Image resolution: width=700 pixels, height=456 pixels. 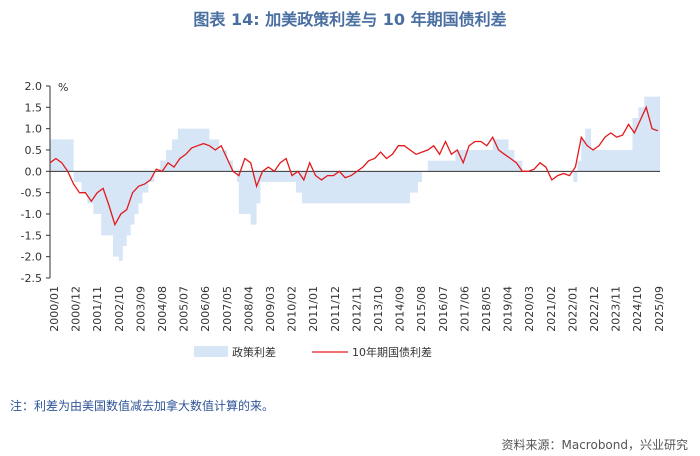 What do you see at coordinates (34, 129) in the screenshot?
I see `y-tick-label: 1.0` at bounding box center [34, 129].